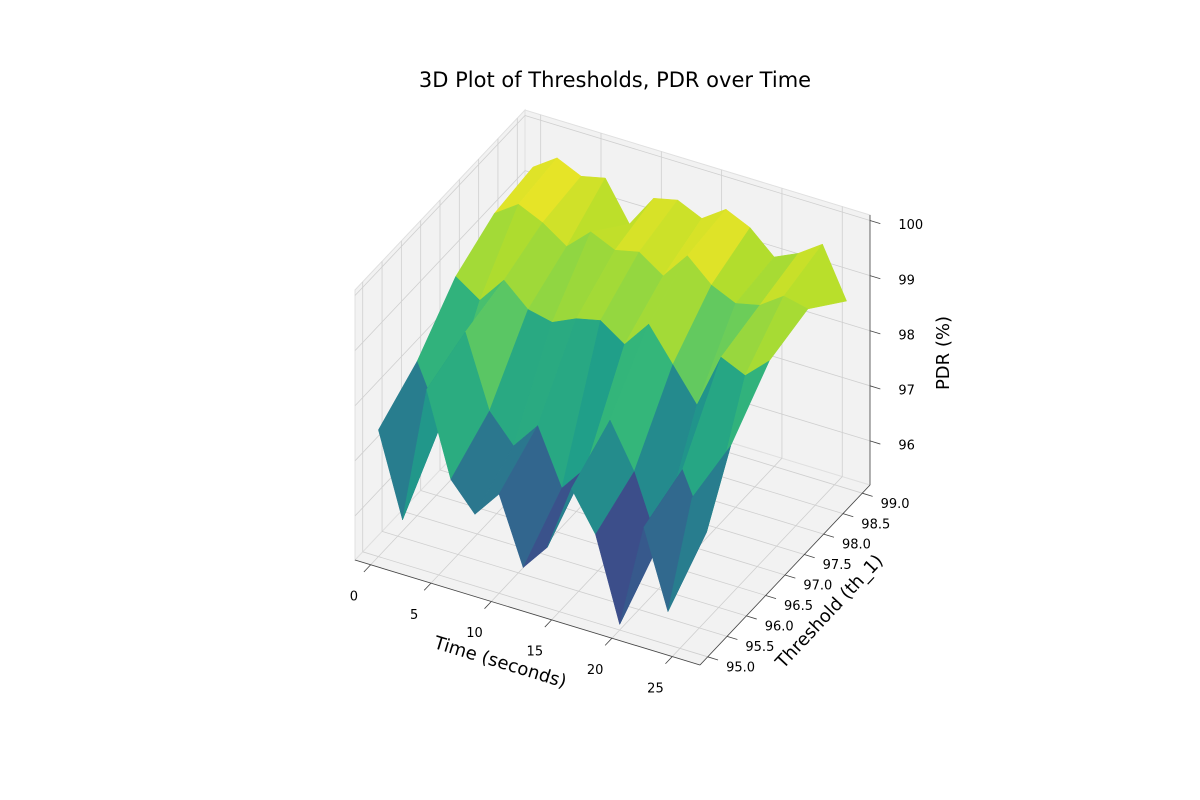 This screenshot has height=800, width=1200. I want to click on y-tick-label: 96.0, so click(779, 627).